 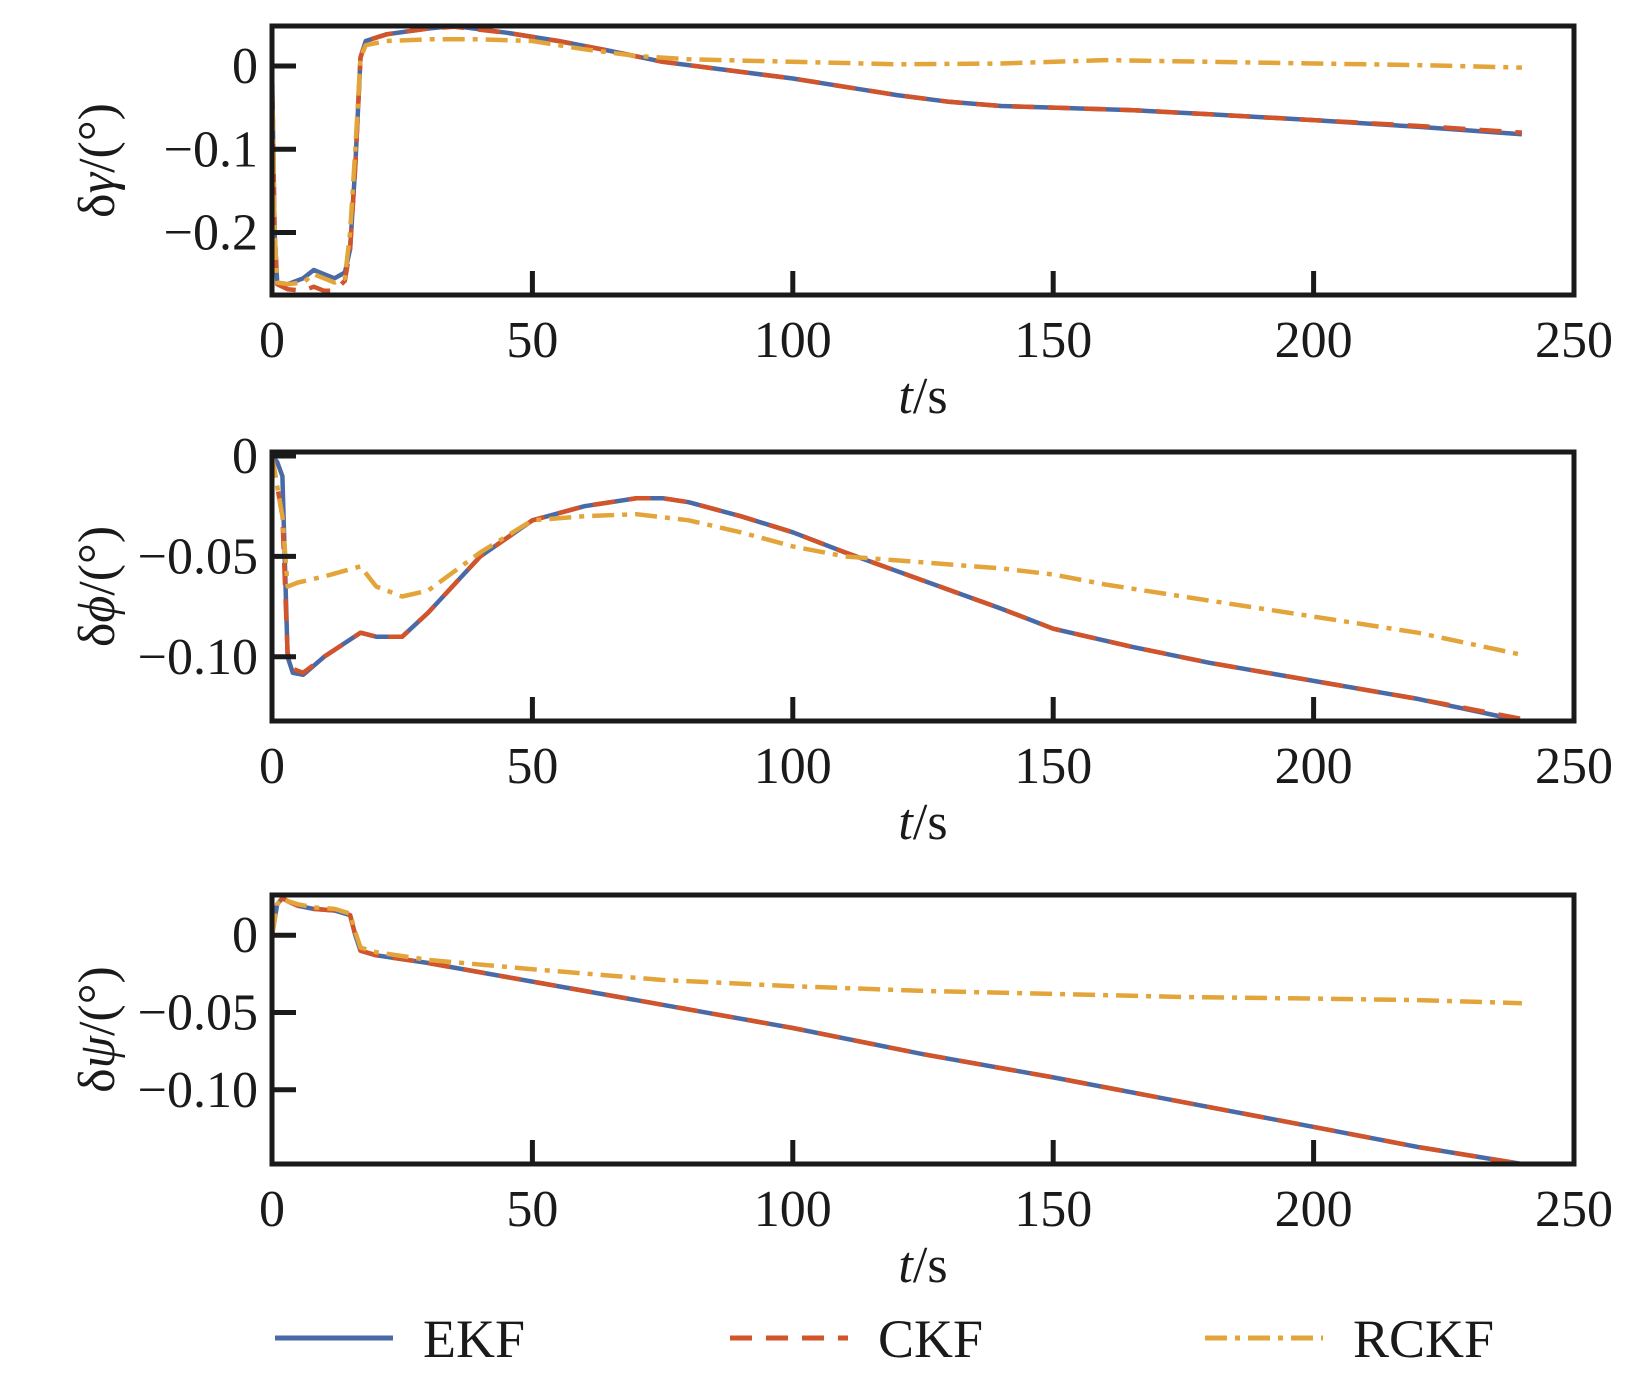 I want to click on legend-entry-ekf: EKF, so click(x=400, y=1339).